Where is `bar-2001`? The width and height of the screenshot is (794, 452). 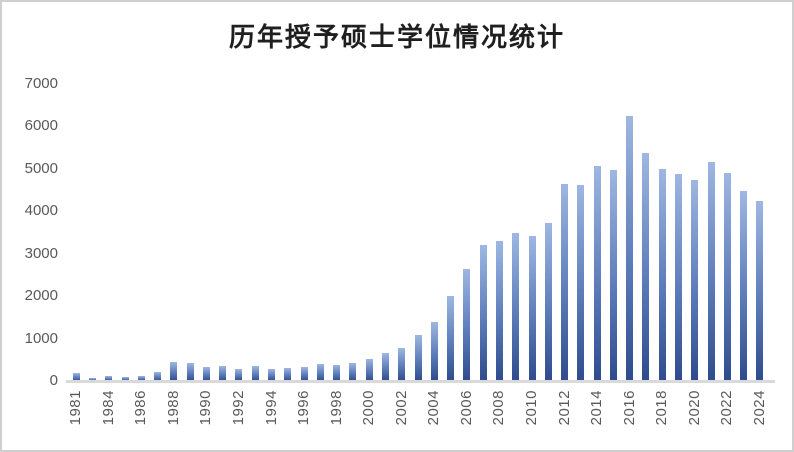
bar-2001 is located at coordinates (385, 367).